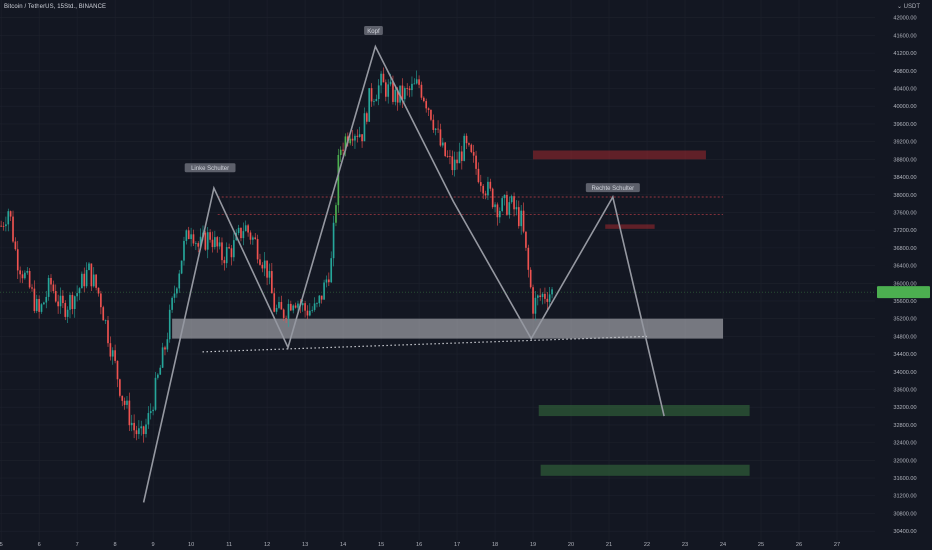 Image resolution: width=932 pixels, height=550 pixels. I want to click on time-tick-label: 11, so click(229, 545).